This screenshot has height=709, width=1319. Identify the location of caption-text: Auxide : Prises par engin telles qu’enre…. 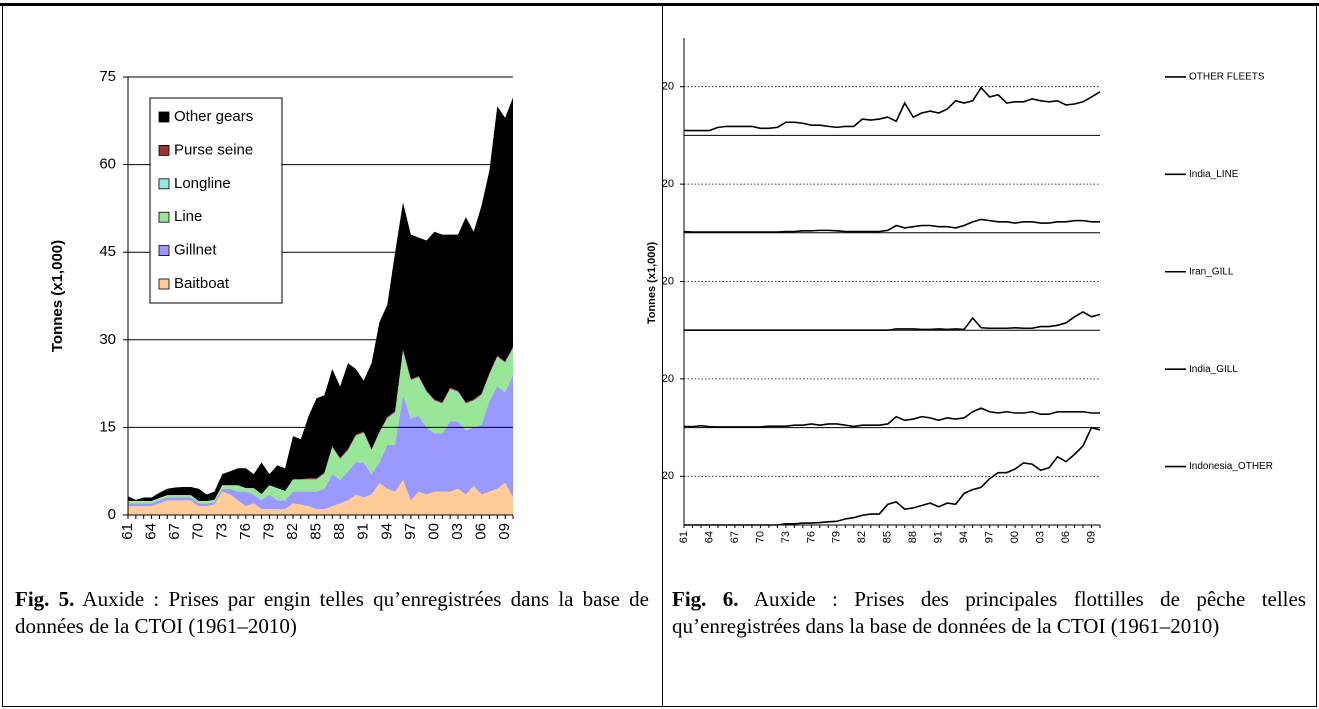
(332, 612).